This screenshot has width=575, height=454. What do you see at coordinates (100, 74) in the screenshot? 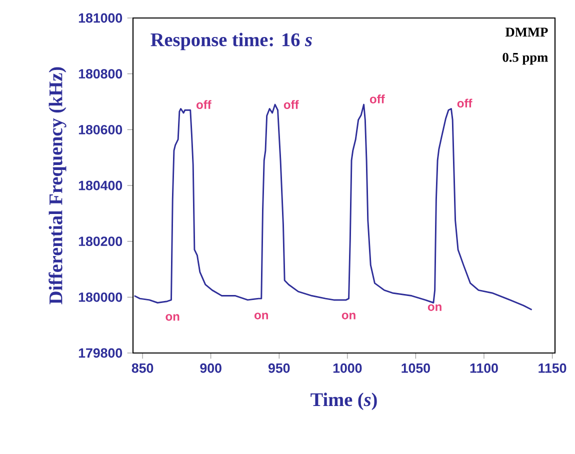
I see `y-tick-label: 180800` at bounding box center [100, 74].